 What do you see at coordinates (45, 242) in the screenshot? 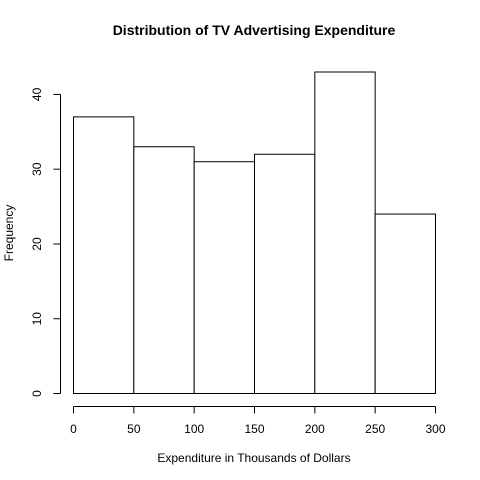
I see `y-axis: 0 10 20 30 40` at bounding box center [45, 242].